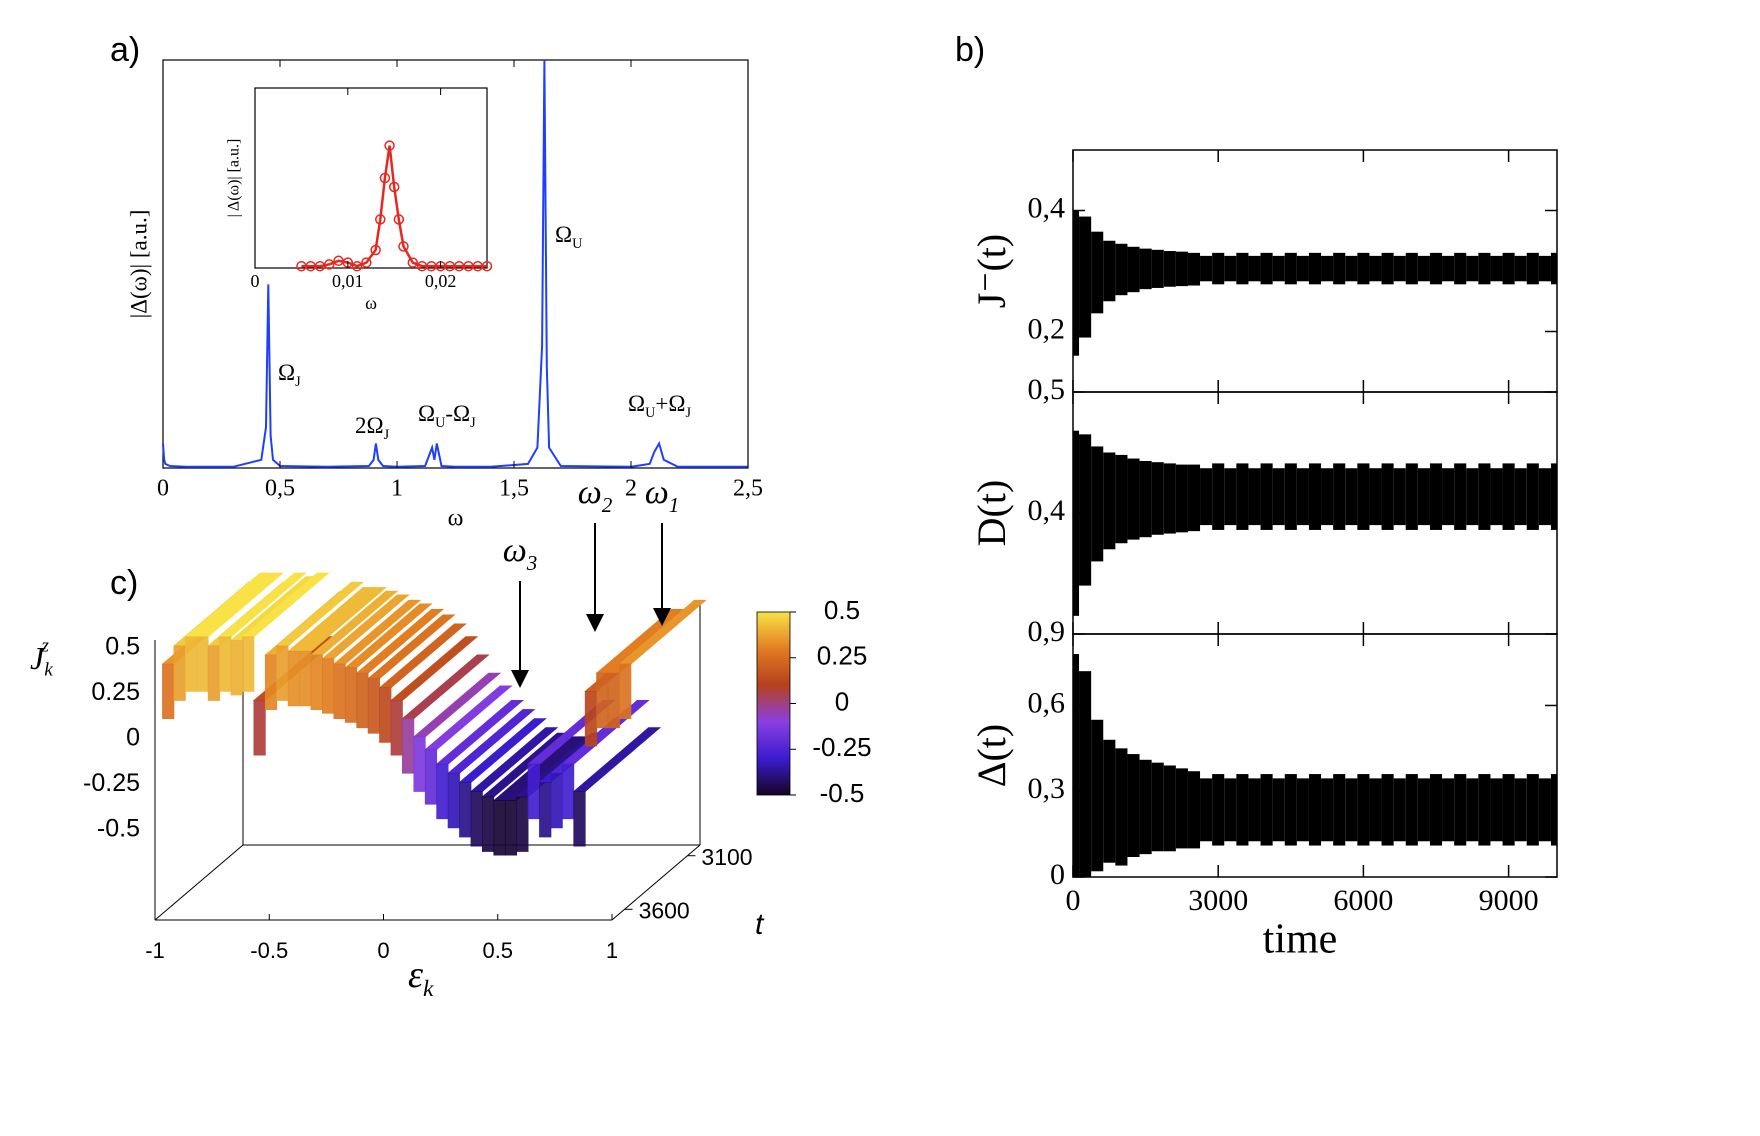  What do you see at coordinates (1218, 900) in the screenshot?
I see `x-tick-label: 3000` at bounding box center [1218, 900].